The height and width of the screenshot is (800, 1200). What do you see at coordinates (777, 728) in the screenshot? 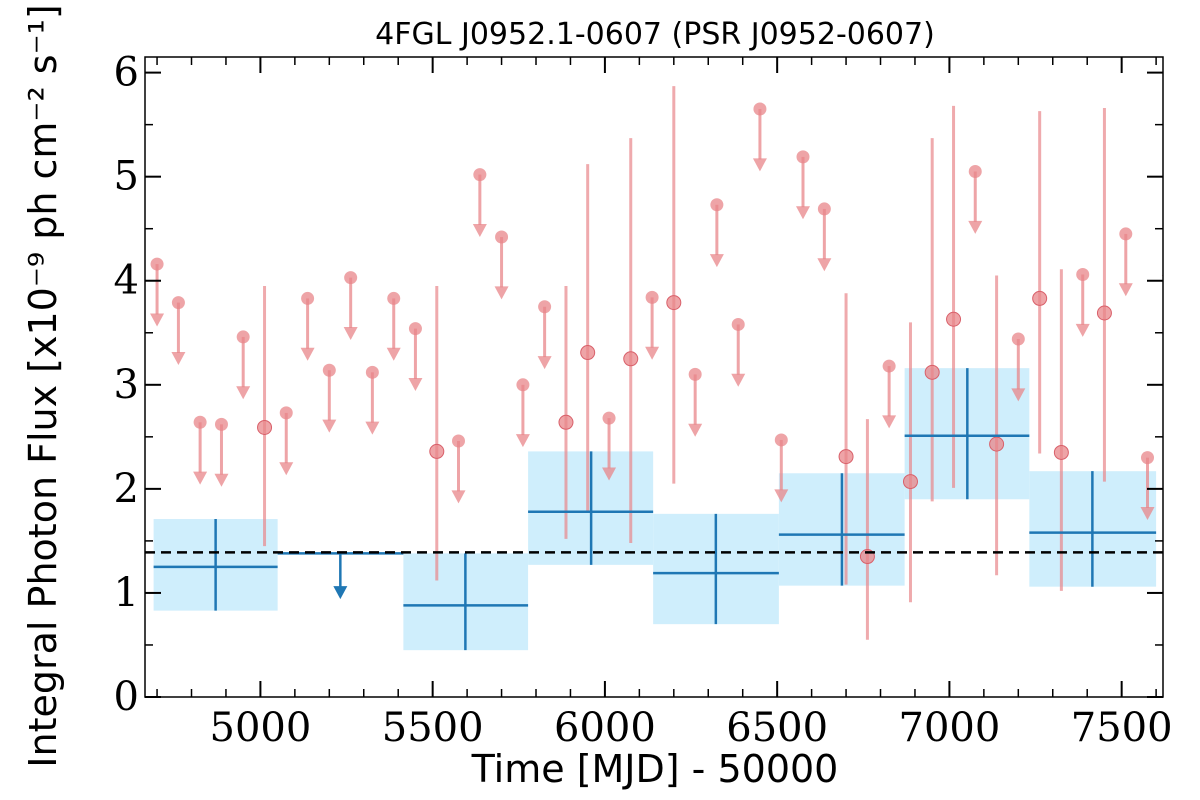
I see `x-tick-label: 6500` at bounding box center [777, 728].